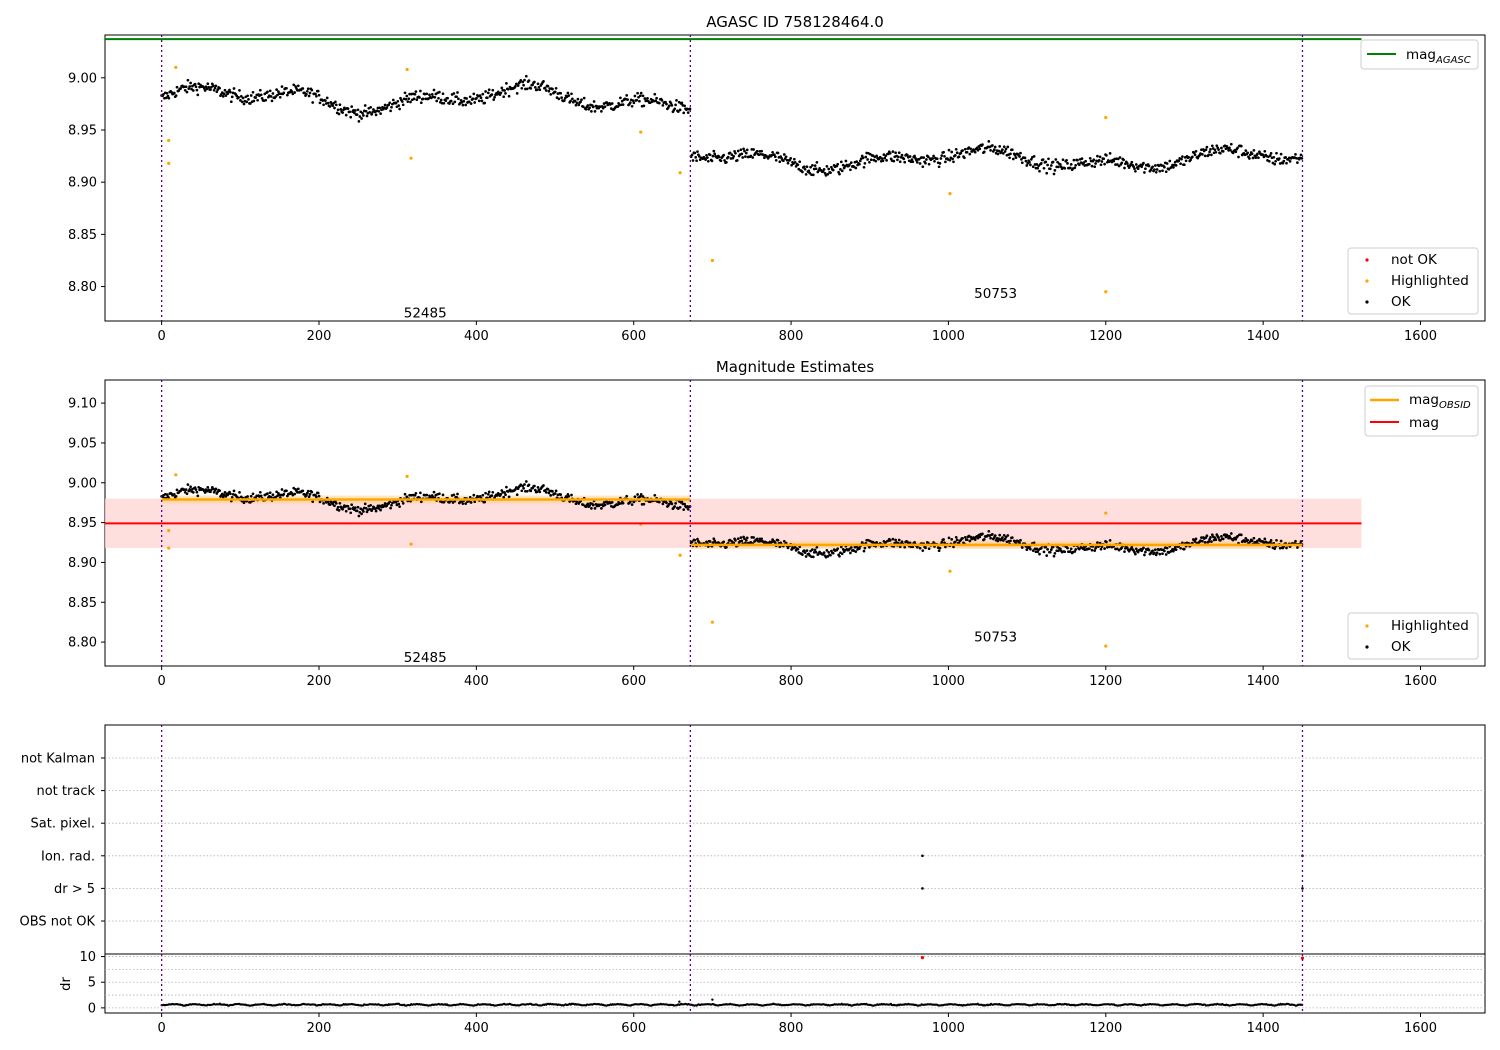  Describe the element at coordinates (1367, 260) in the screenshot. I see `legend-not-ok-marker` at that location.